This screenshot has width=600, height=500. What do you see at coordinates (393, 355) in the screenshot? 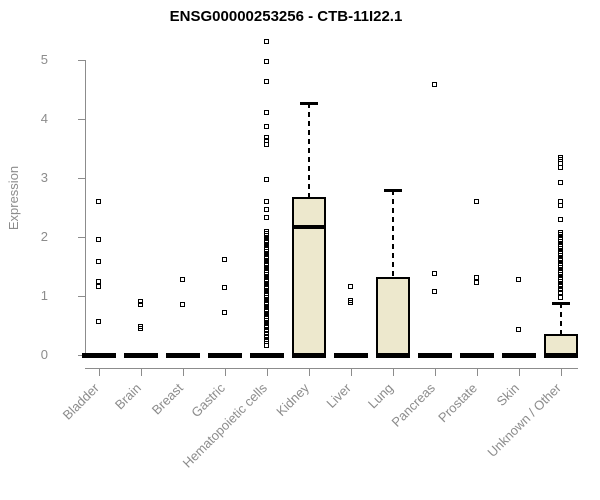
I see `box-bottom-lung` at bounding box center [393, 355].